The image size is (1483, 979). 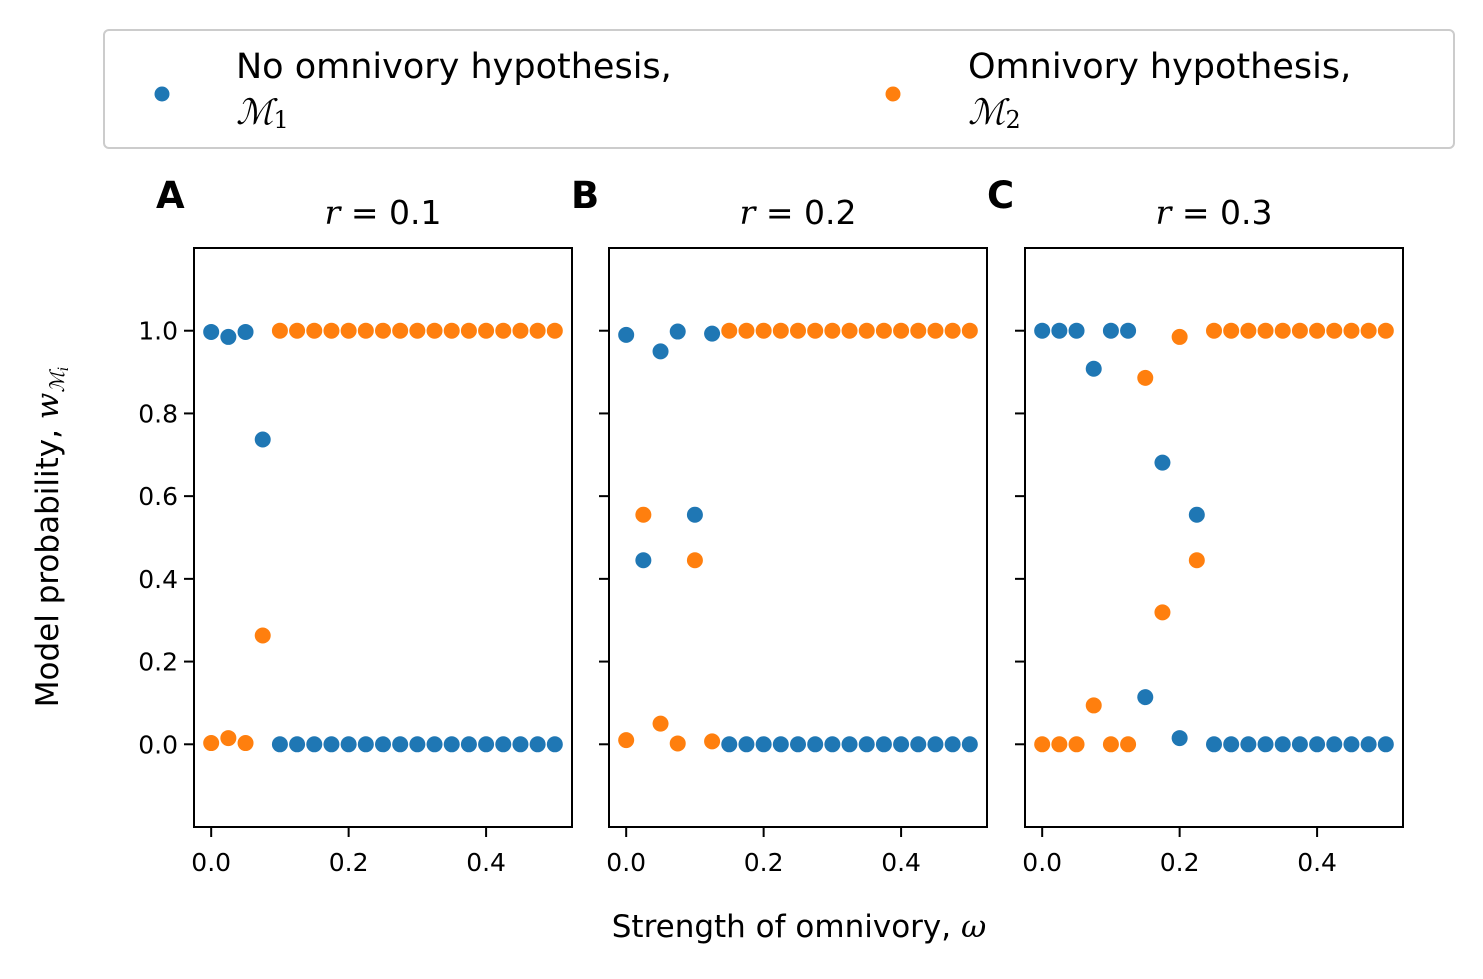 What do you see at coordinates (486, 862) in the screenshot?
I see `panel-a-x-tick-label-2: 0.4` at bounding box center [486, 862].